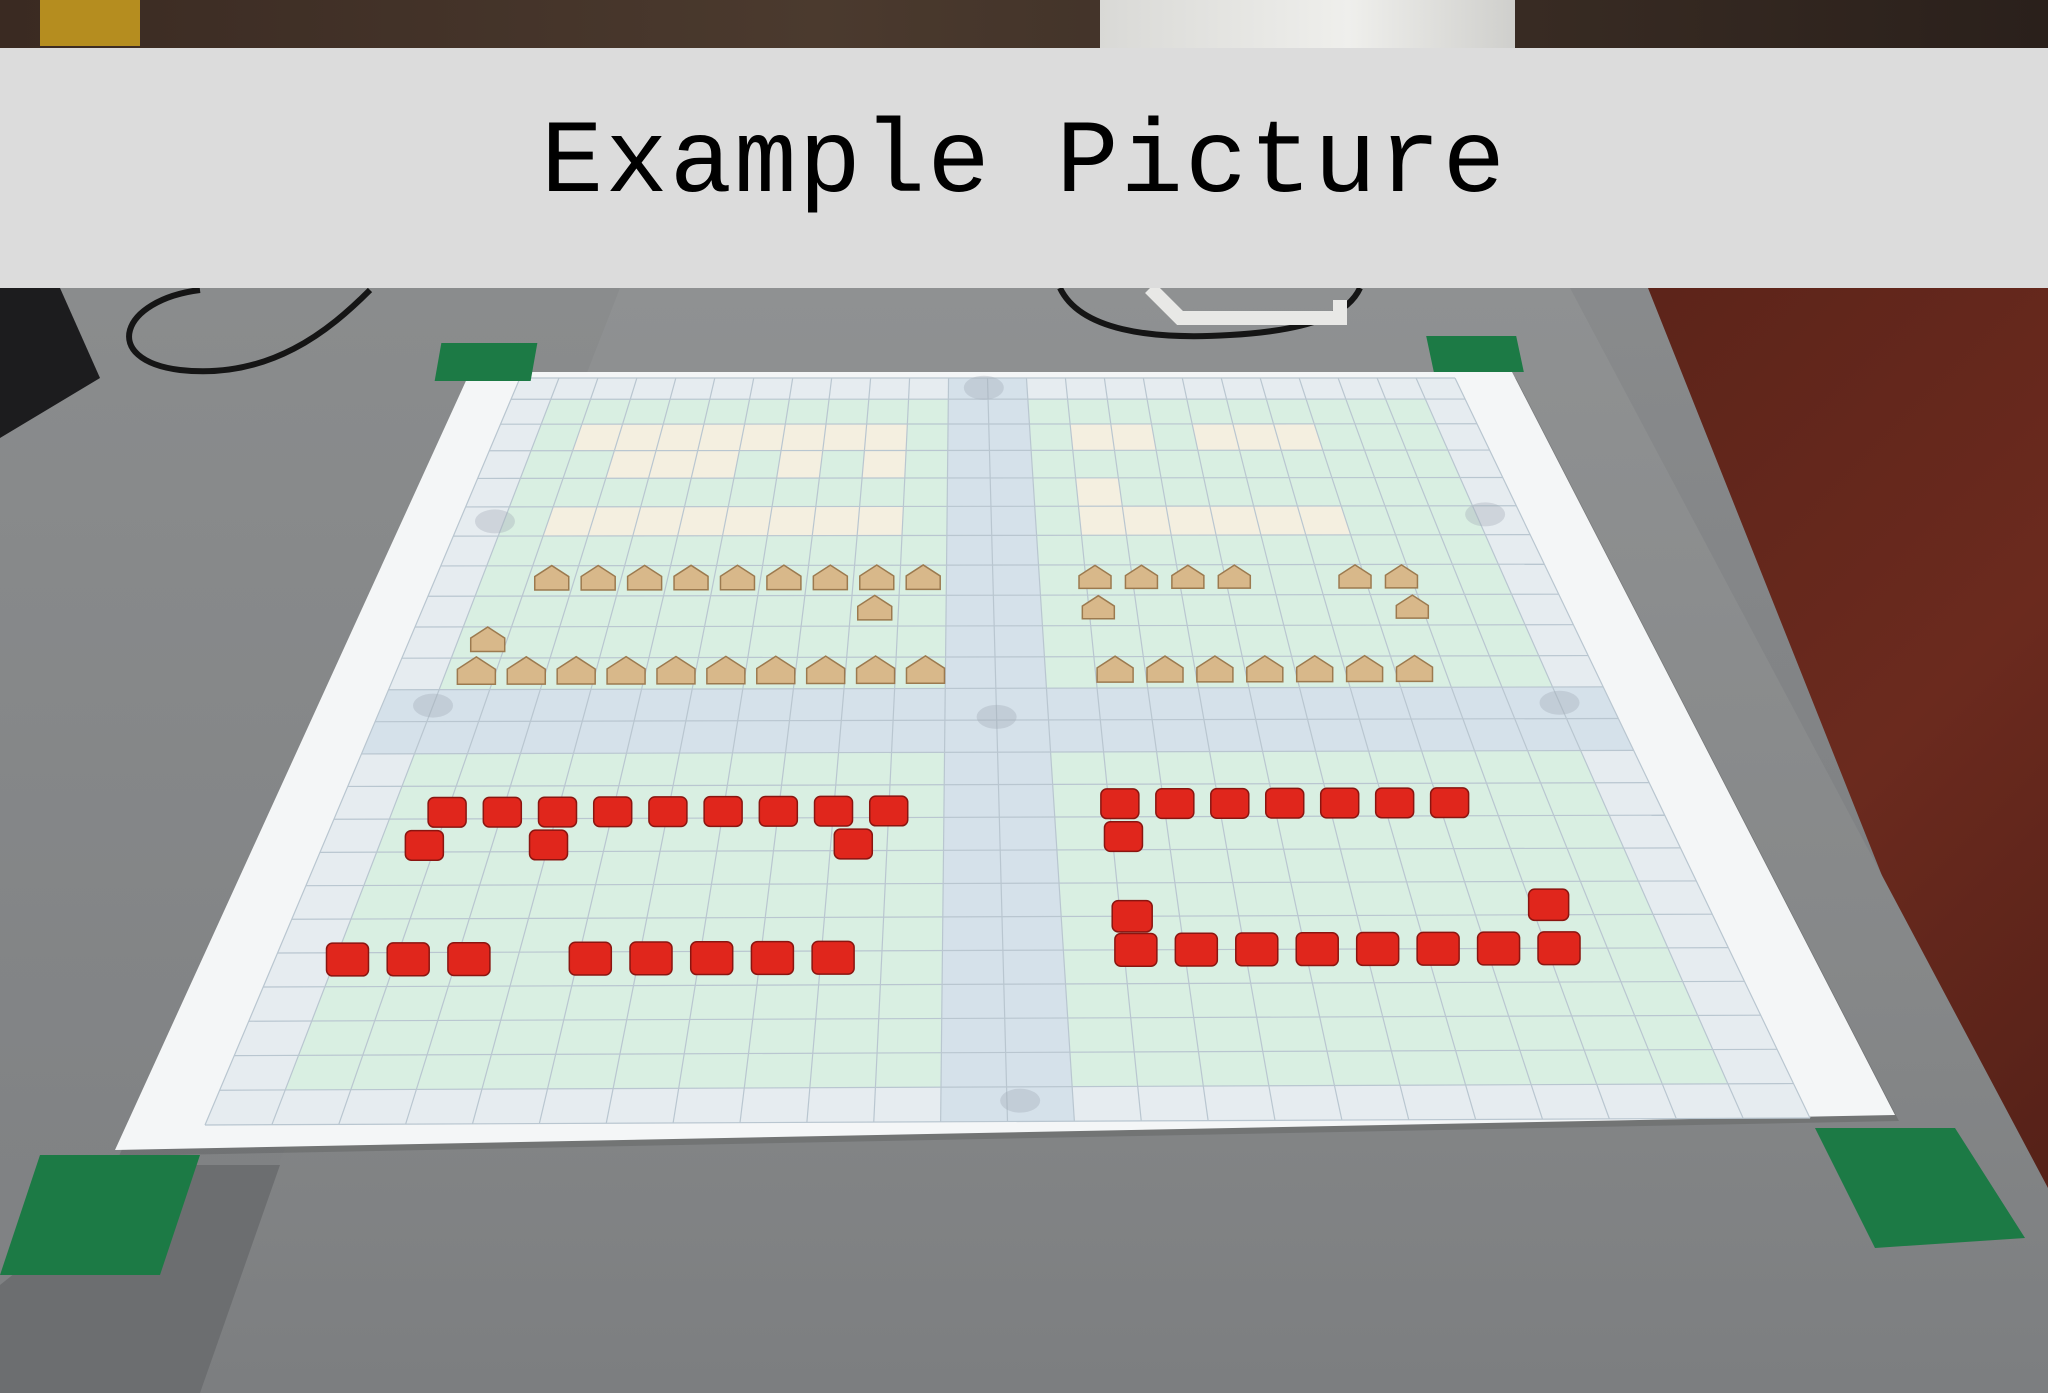 The width and height of the screenshot is (2048, 1393). What do you see at coordinates (1024, 24) in the screenshot?
I see `background-objects` at bounding box center [1024, 24].